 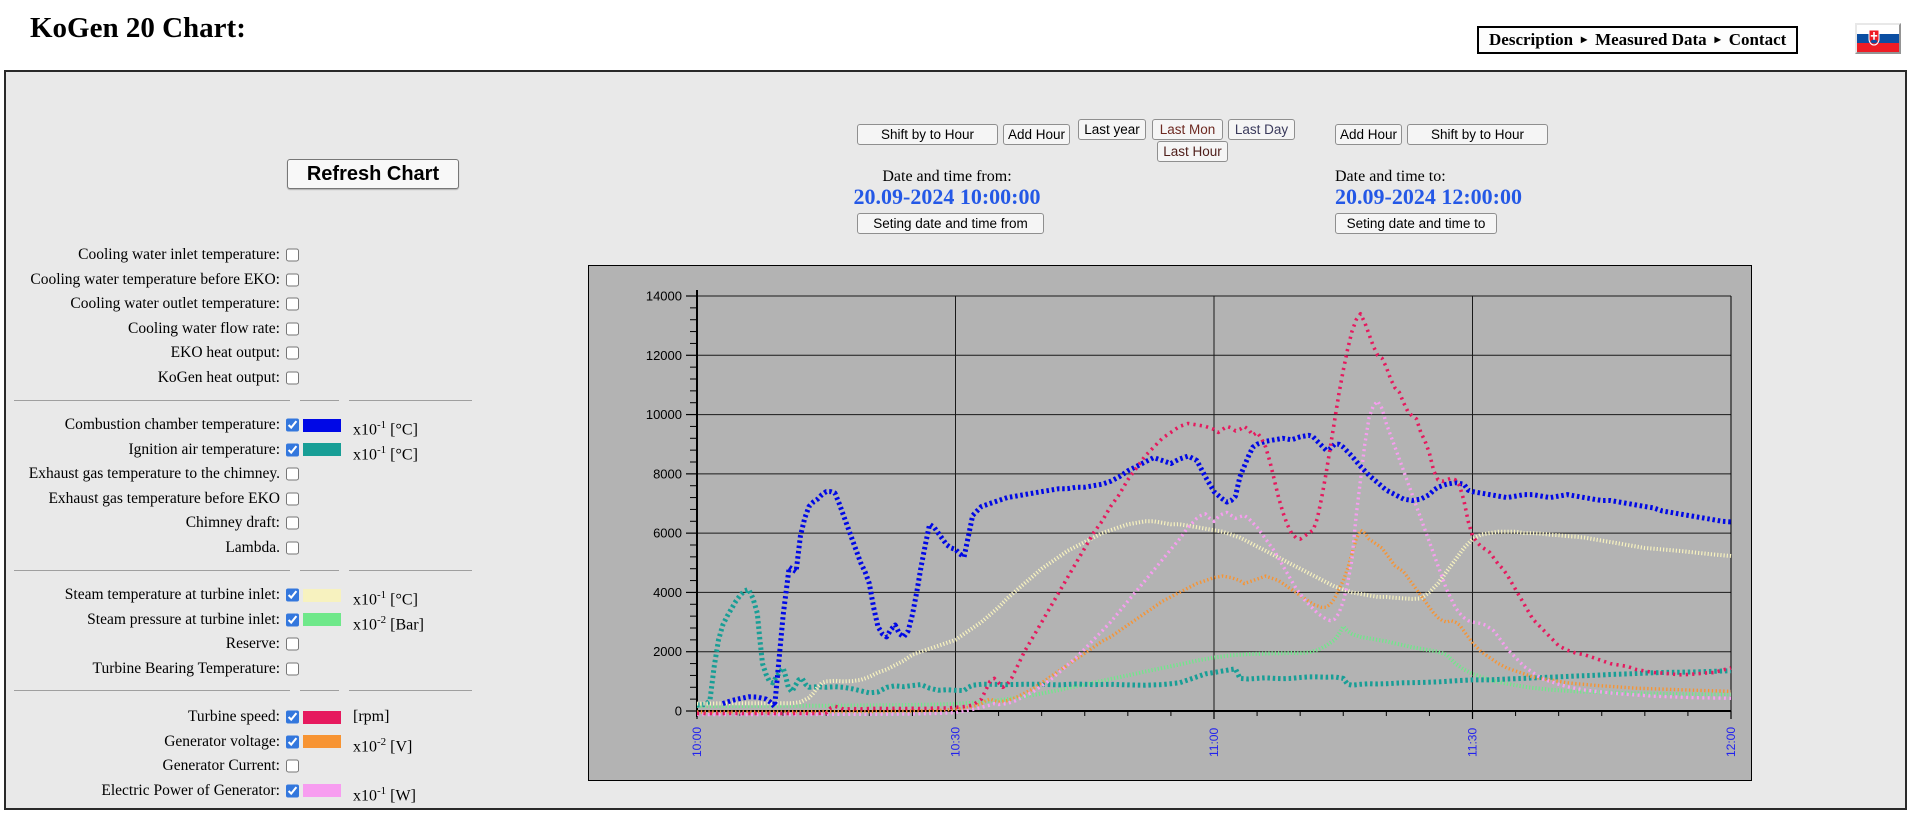 I want to click on sensor-row: Turbine speed: [rpm], so click(x=286, y=717).